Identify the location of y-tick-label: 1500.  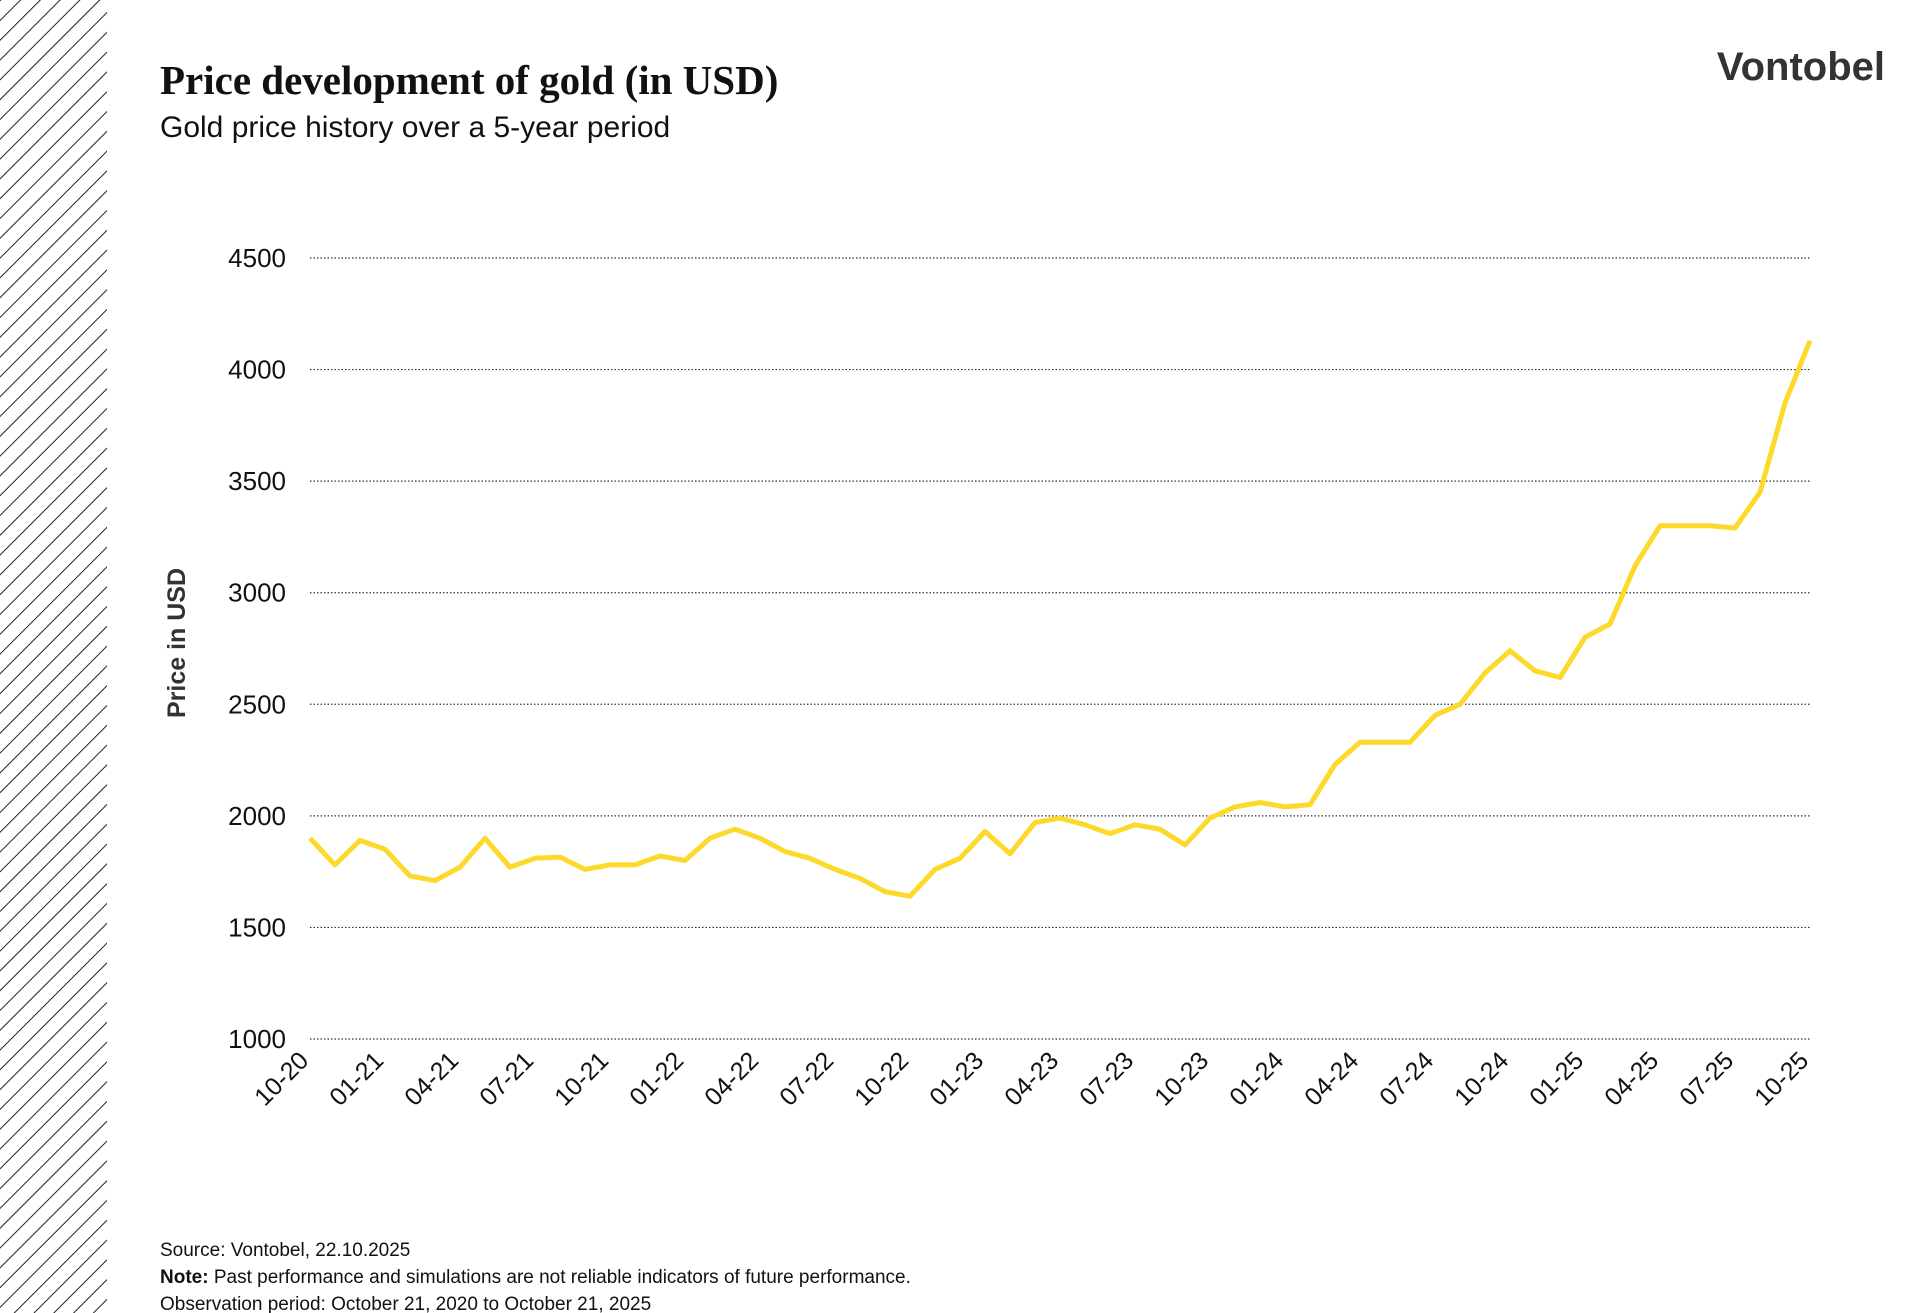
(257, 927).